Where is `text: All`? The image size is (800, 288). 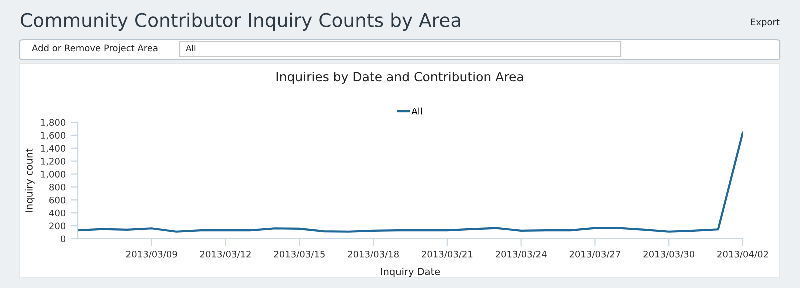 text: All is located at coordinates (191, 48).